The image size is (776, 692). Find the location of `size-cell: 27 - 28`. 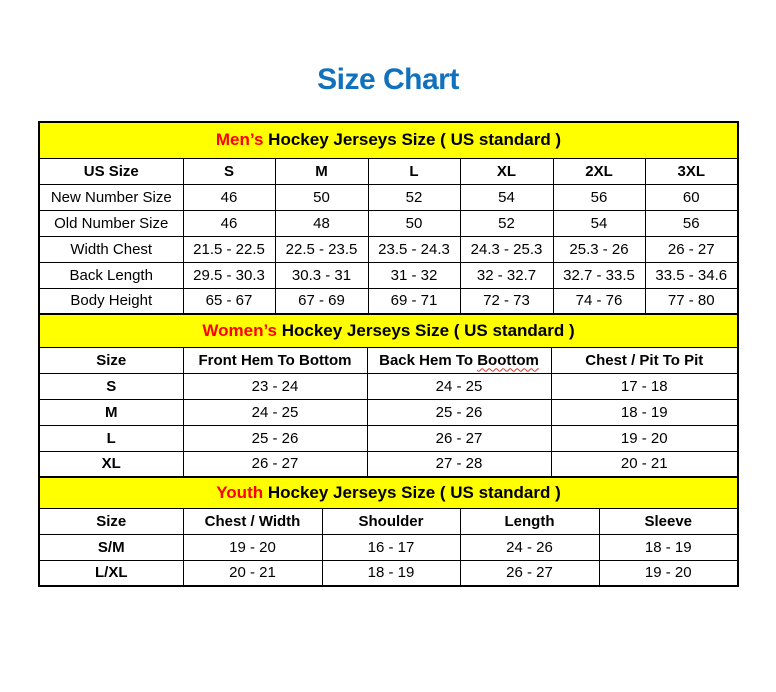

size-cell: 27 - 28 is located at coordinates (459, 464).